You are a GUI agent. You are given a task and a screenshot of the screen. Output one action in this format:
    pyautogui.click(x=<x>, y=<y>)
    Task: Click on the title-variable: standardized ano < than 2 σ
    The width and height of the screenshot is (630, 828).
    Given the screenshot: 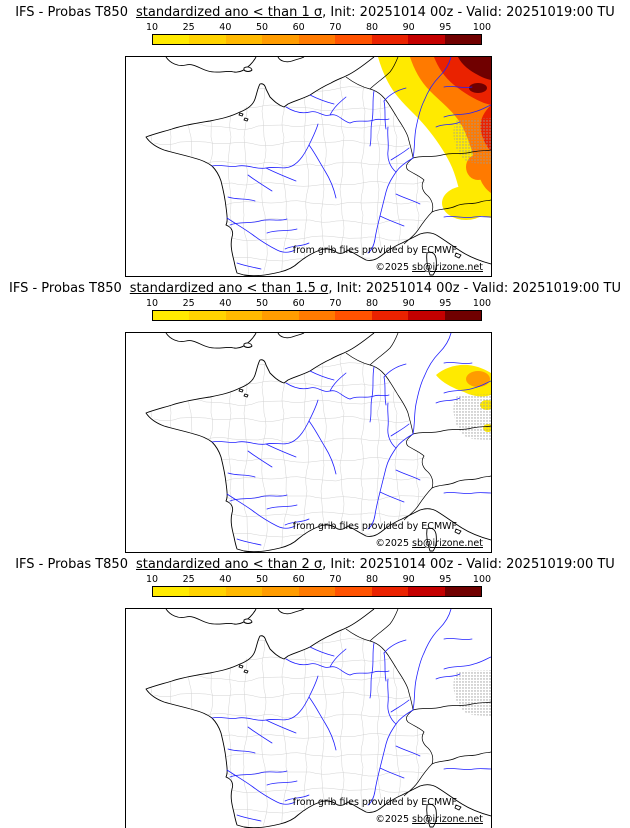 What is the action you would take?
    pyautogui.click(x=229, y=564)
    